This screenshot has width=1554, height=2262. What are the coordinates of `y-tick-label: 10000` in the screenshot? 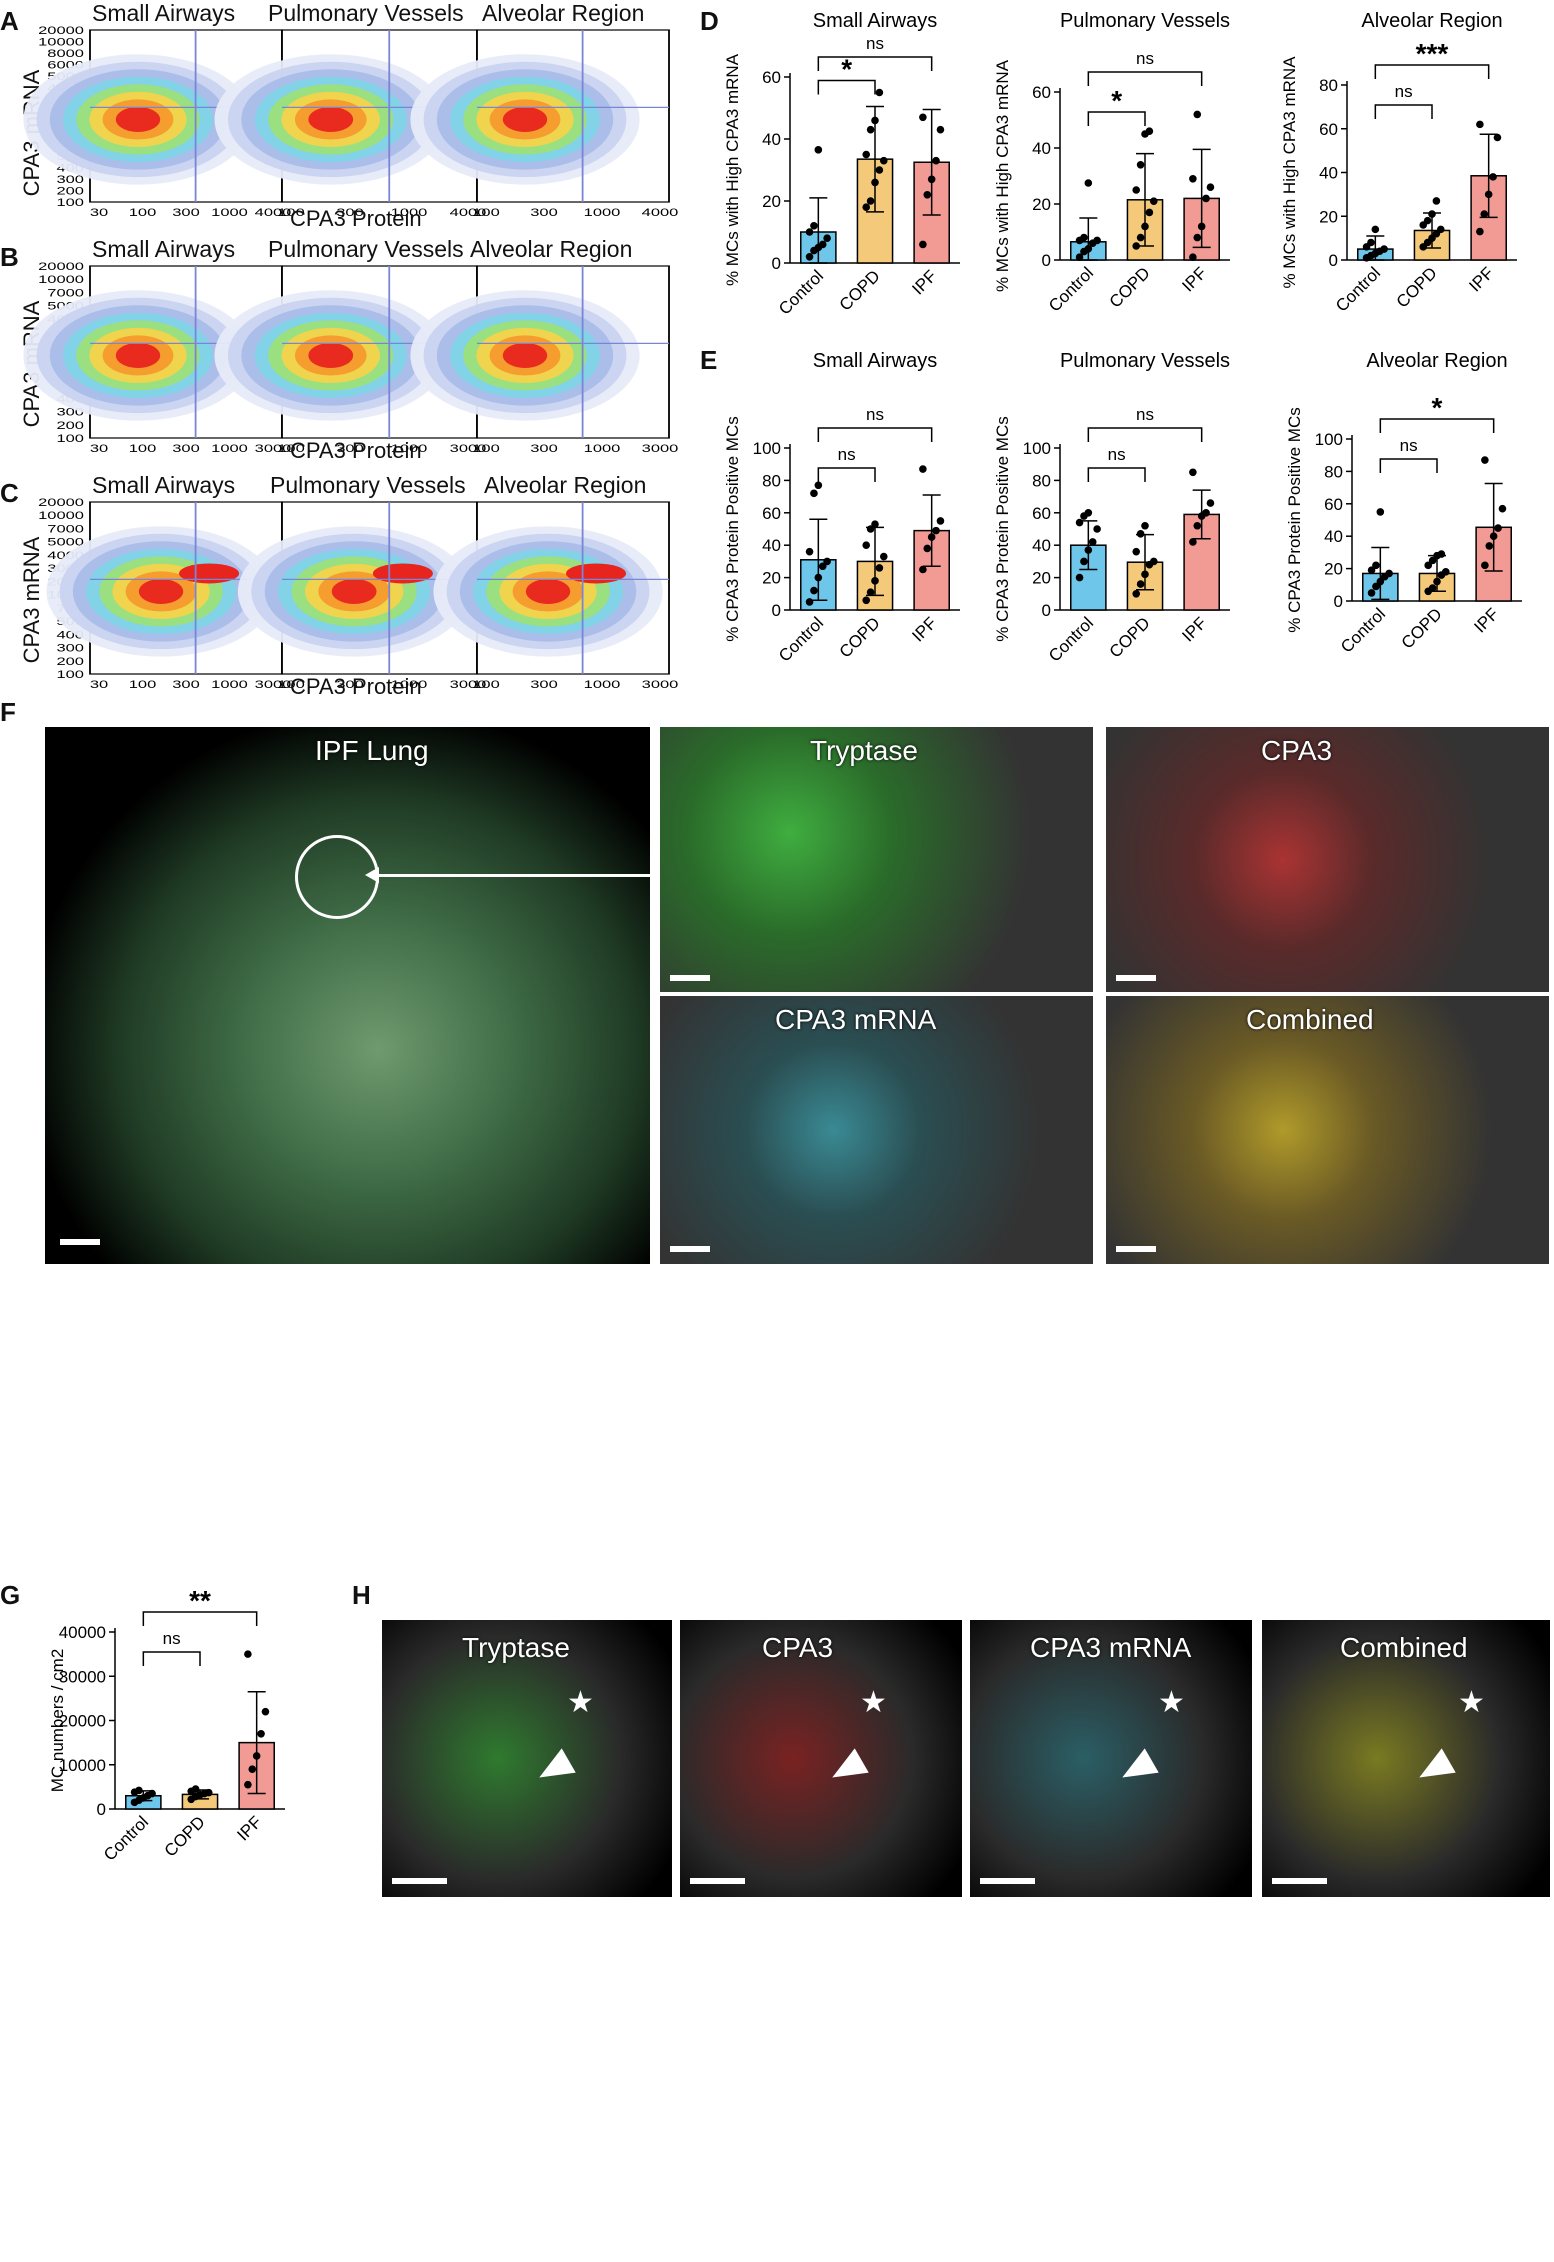 It's located at (61, 279).